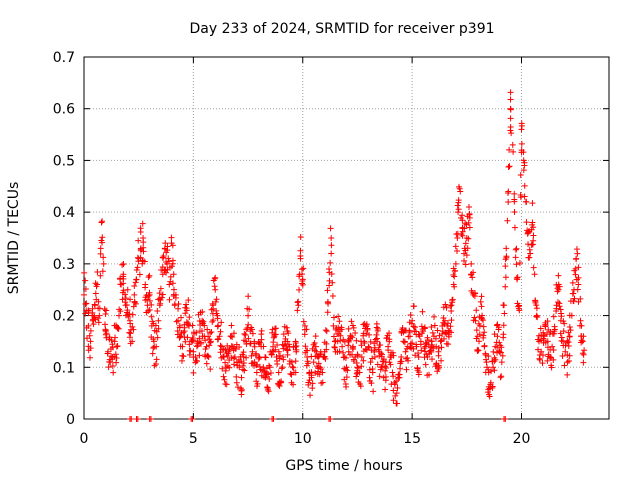 The width and height of the screenshot is (640, 480). Describe the element at coordinates (14, 238) in the screenshot. I see `y-axis-label: SRMTID / TECUs` at that location.